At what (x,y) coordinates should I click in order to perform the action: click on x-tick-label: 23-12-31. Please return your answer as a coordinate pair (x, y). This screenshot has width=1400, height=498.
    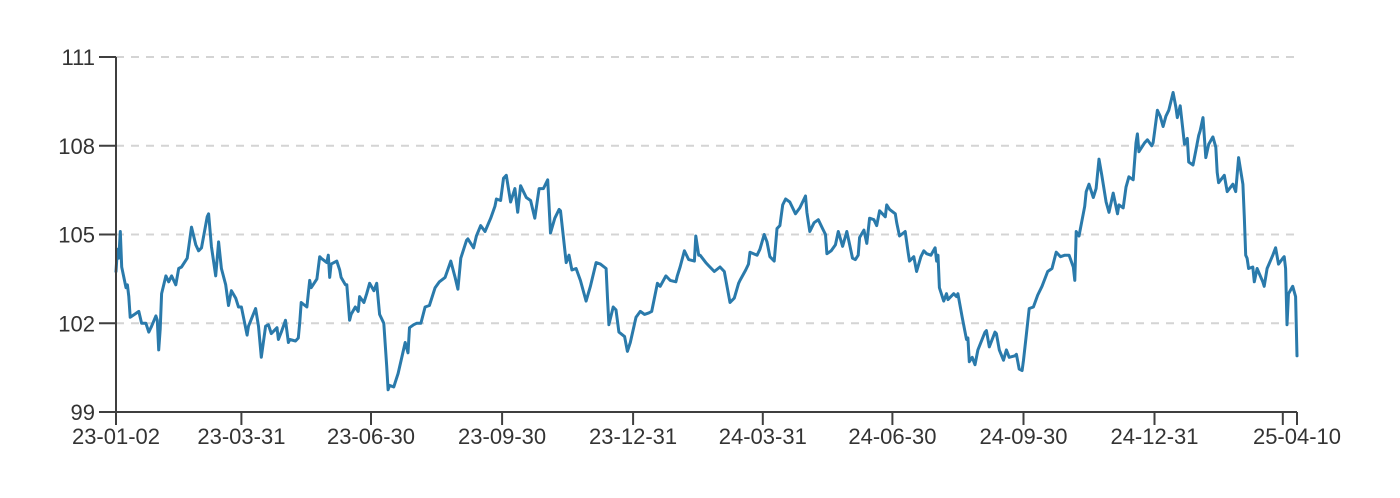
    Looking at the image, I should click on (633, 436).